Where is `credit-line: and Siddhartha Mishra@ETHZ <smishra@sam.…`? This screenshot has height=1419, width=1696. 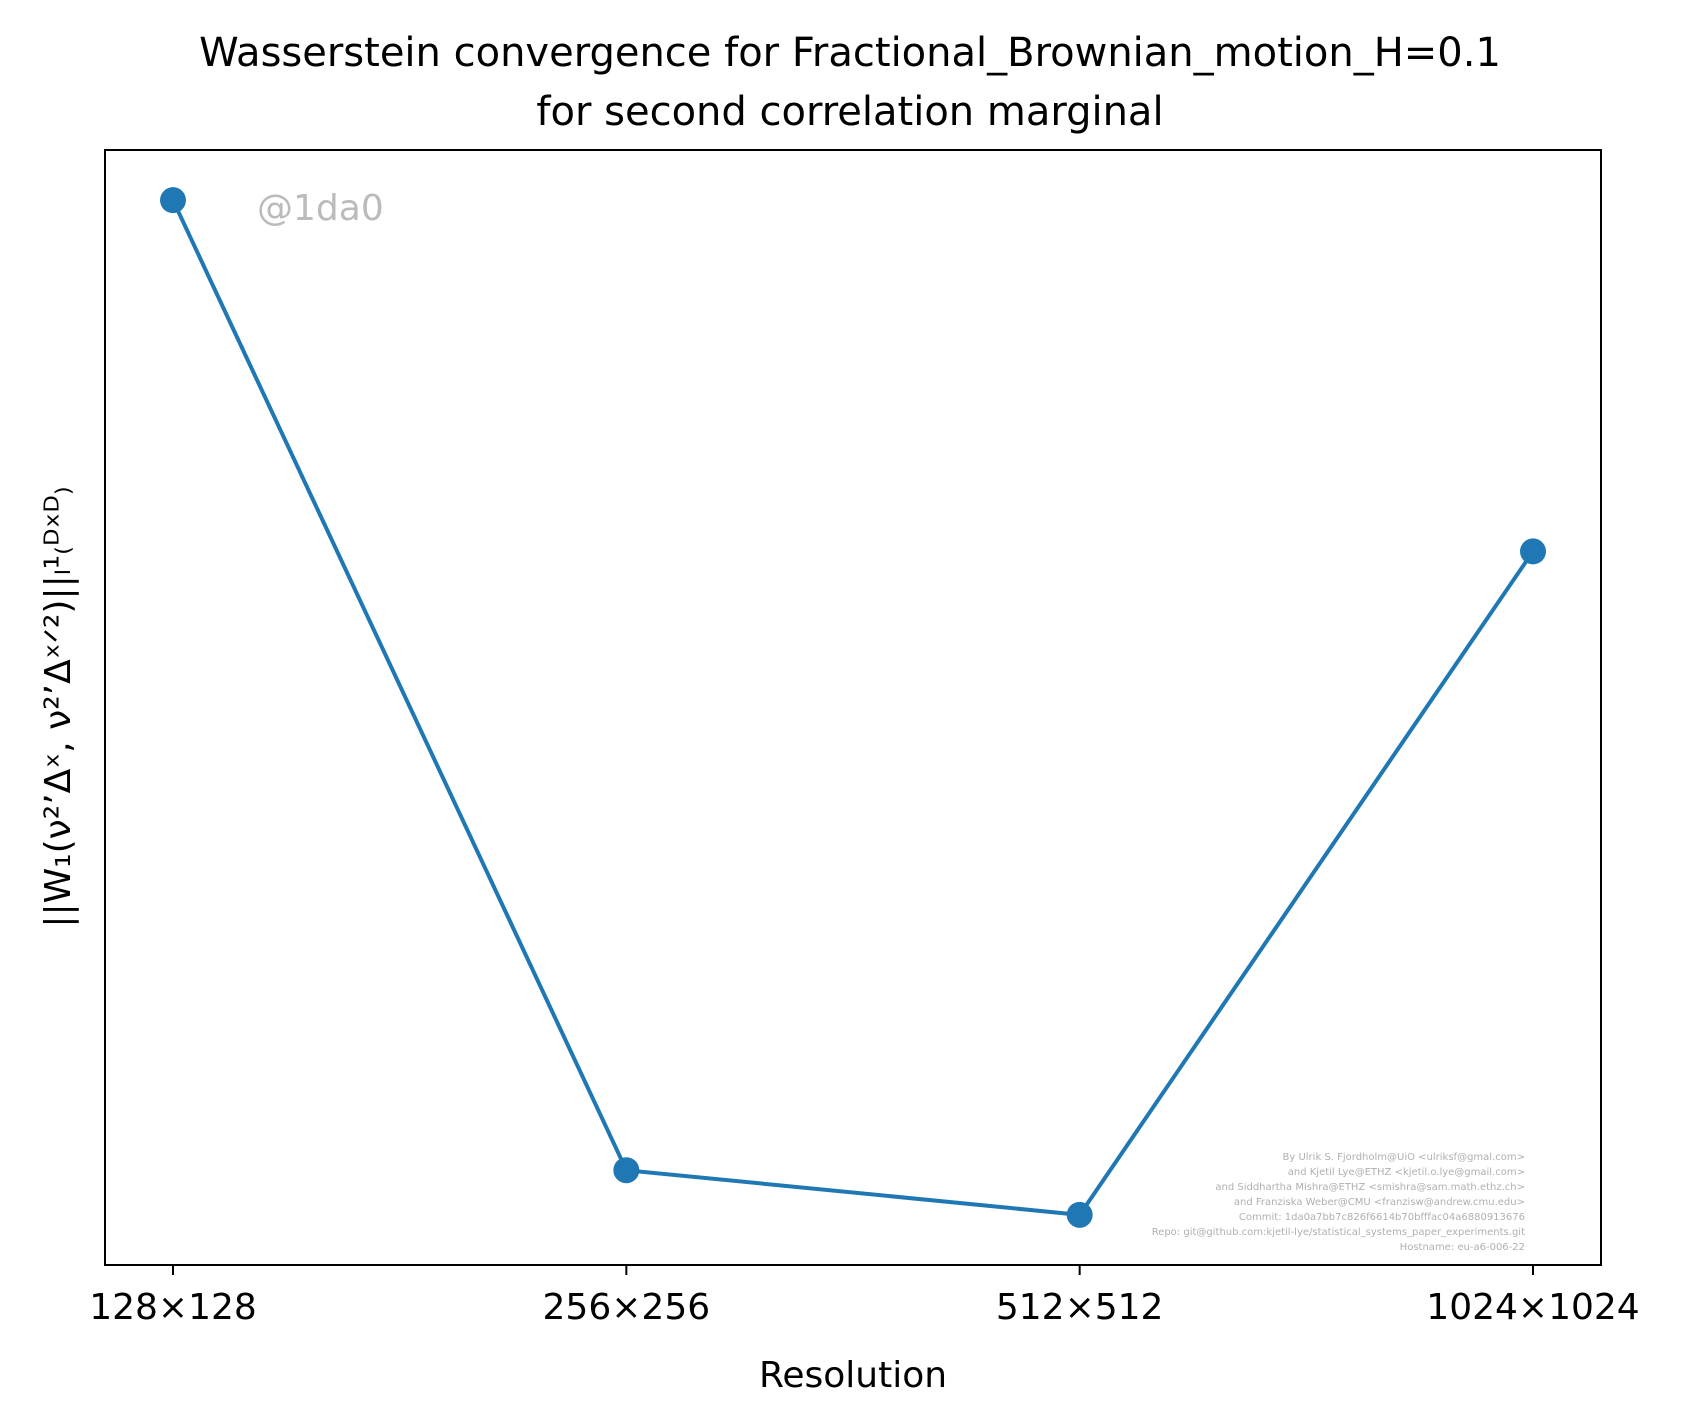 credit-line: and Siddhartha Mishra@ETHZ <smishra@sam.… is located at coordinates (1370, 1187).